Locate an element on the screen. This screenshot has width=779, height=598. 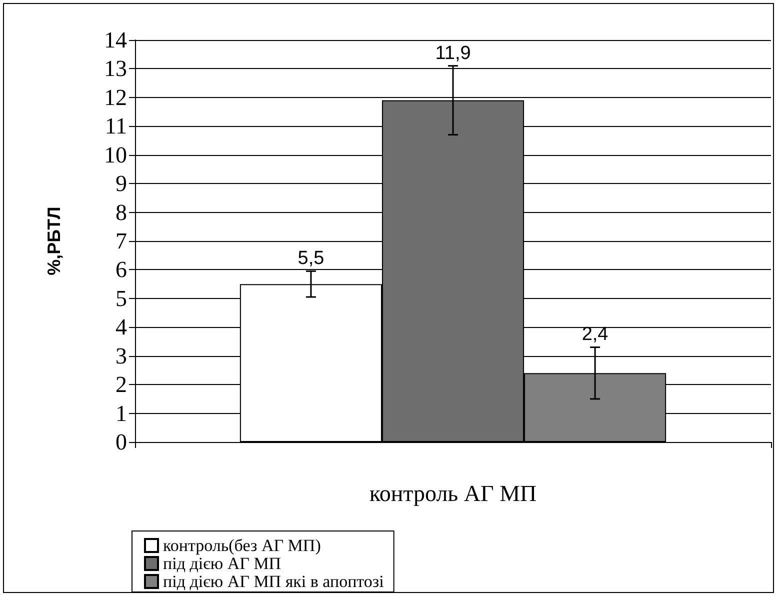
y-tick-label: 8 is located at coordinates (121, 212).